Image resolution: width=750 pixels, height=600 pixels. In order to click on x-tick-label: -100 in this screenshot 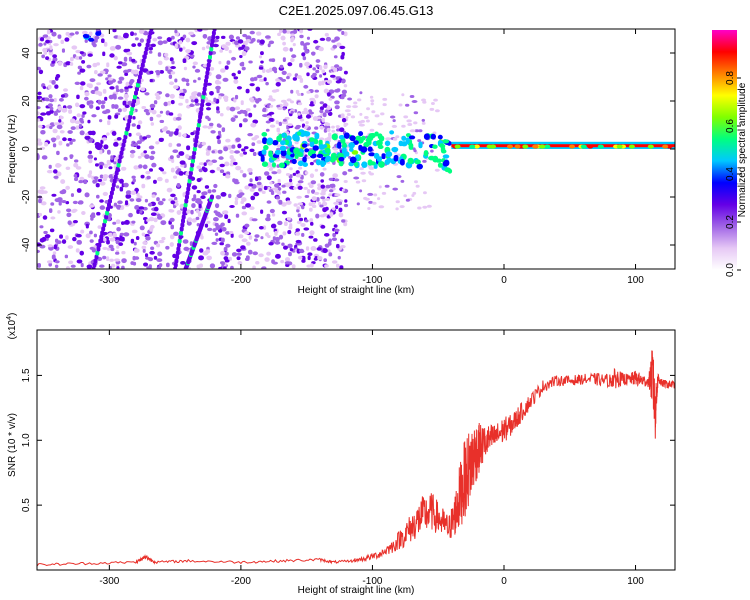, I will do `click(372, 581)`.